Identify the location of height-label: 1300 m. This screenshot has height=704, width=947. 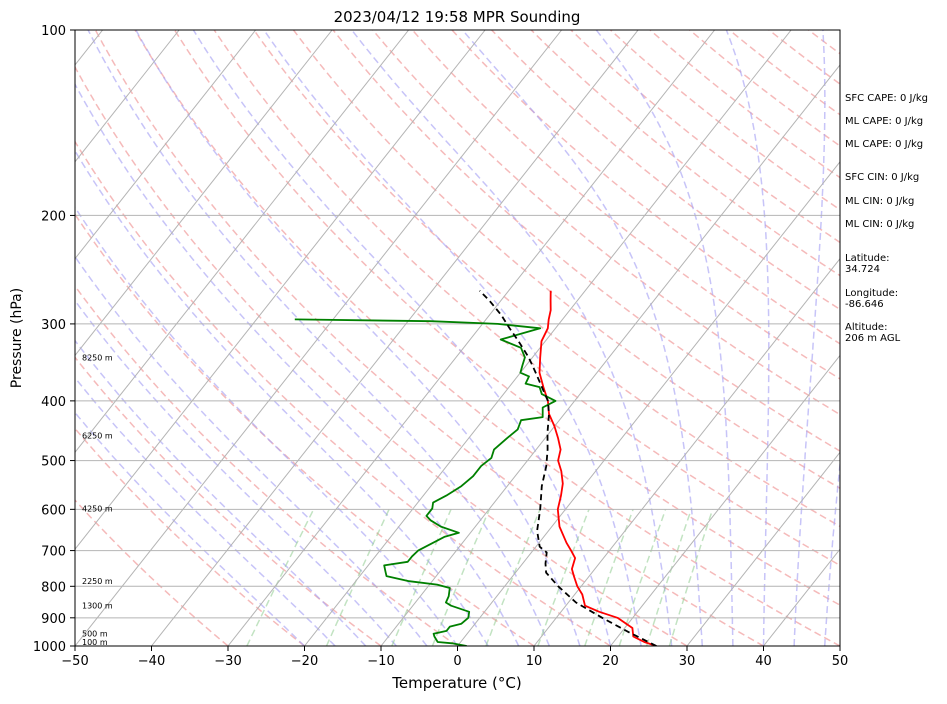
(97, 606).